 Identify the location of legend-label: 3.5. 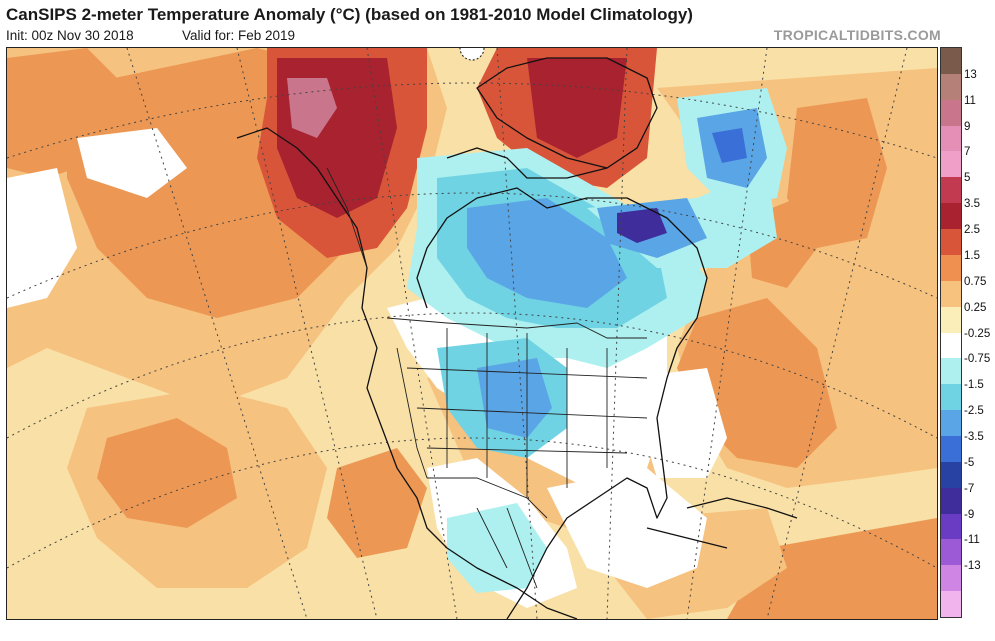
(972, 204).